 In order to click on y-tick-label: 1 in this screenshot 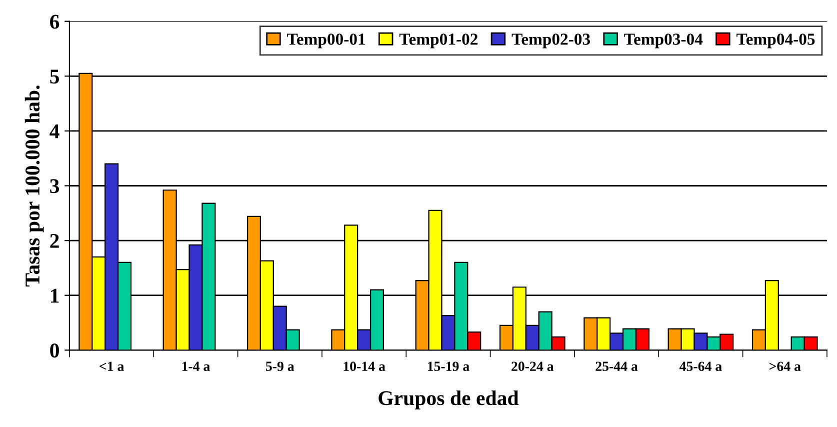, I will do `click(55, 295)`.